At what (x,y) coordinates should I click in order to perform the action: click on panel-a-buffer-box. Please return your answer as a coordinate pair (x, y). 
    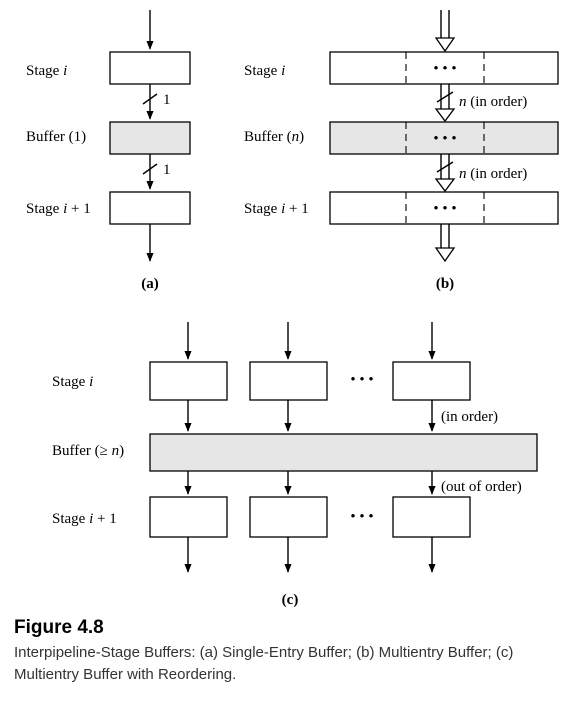
    Looking at the image, I should click on (150, 138).